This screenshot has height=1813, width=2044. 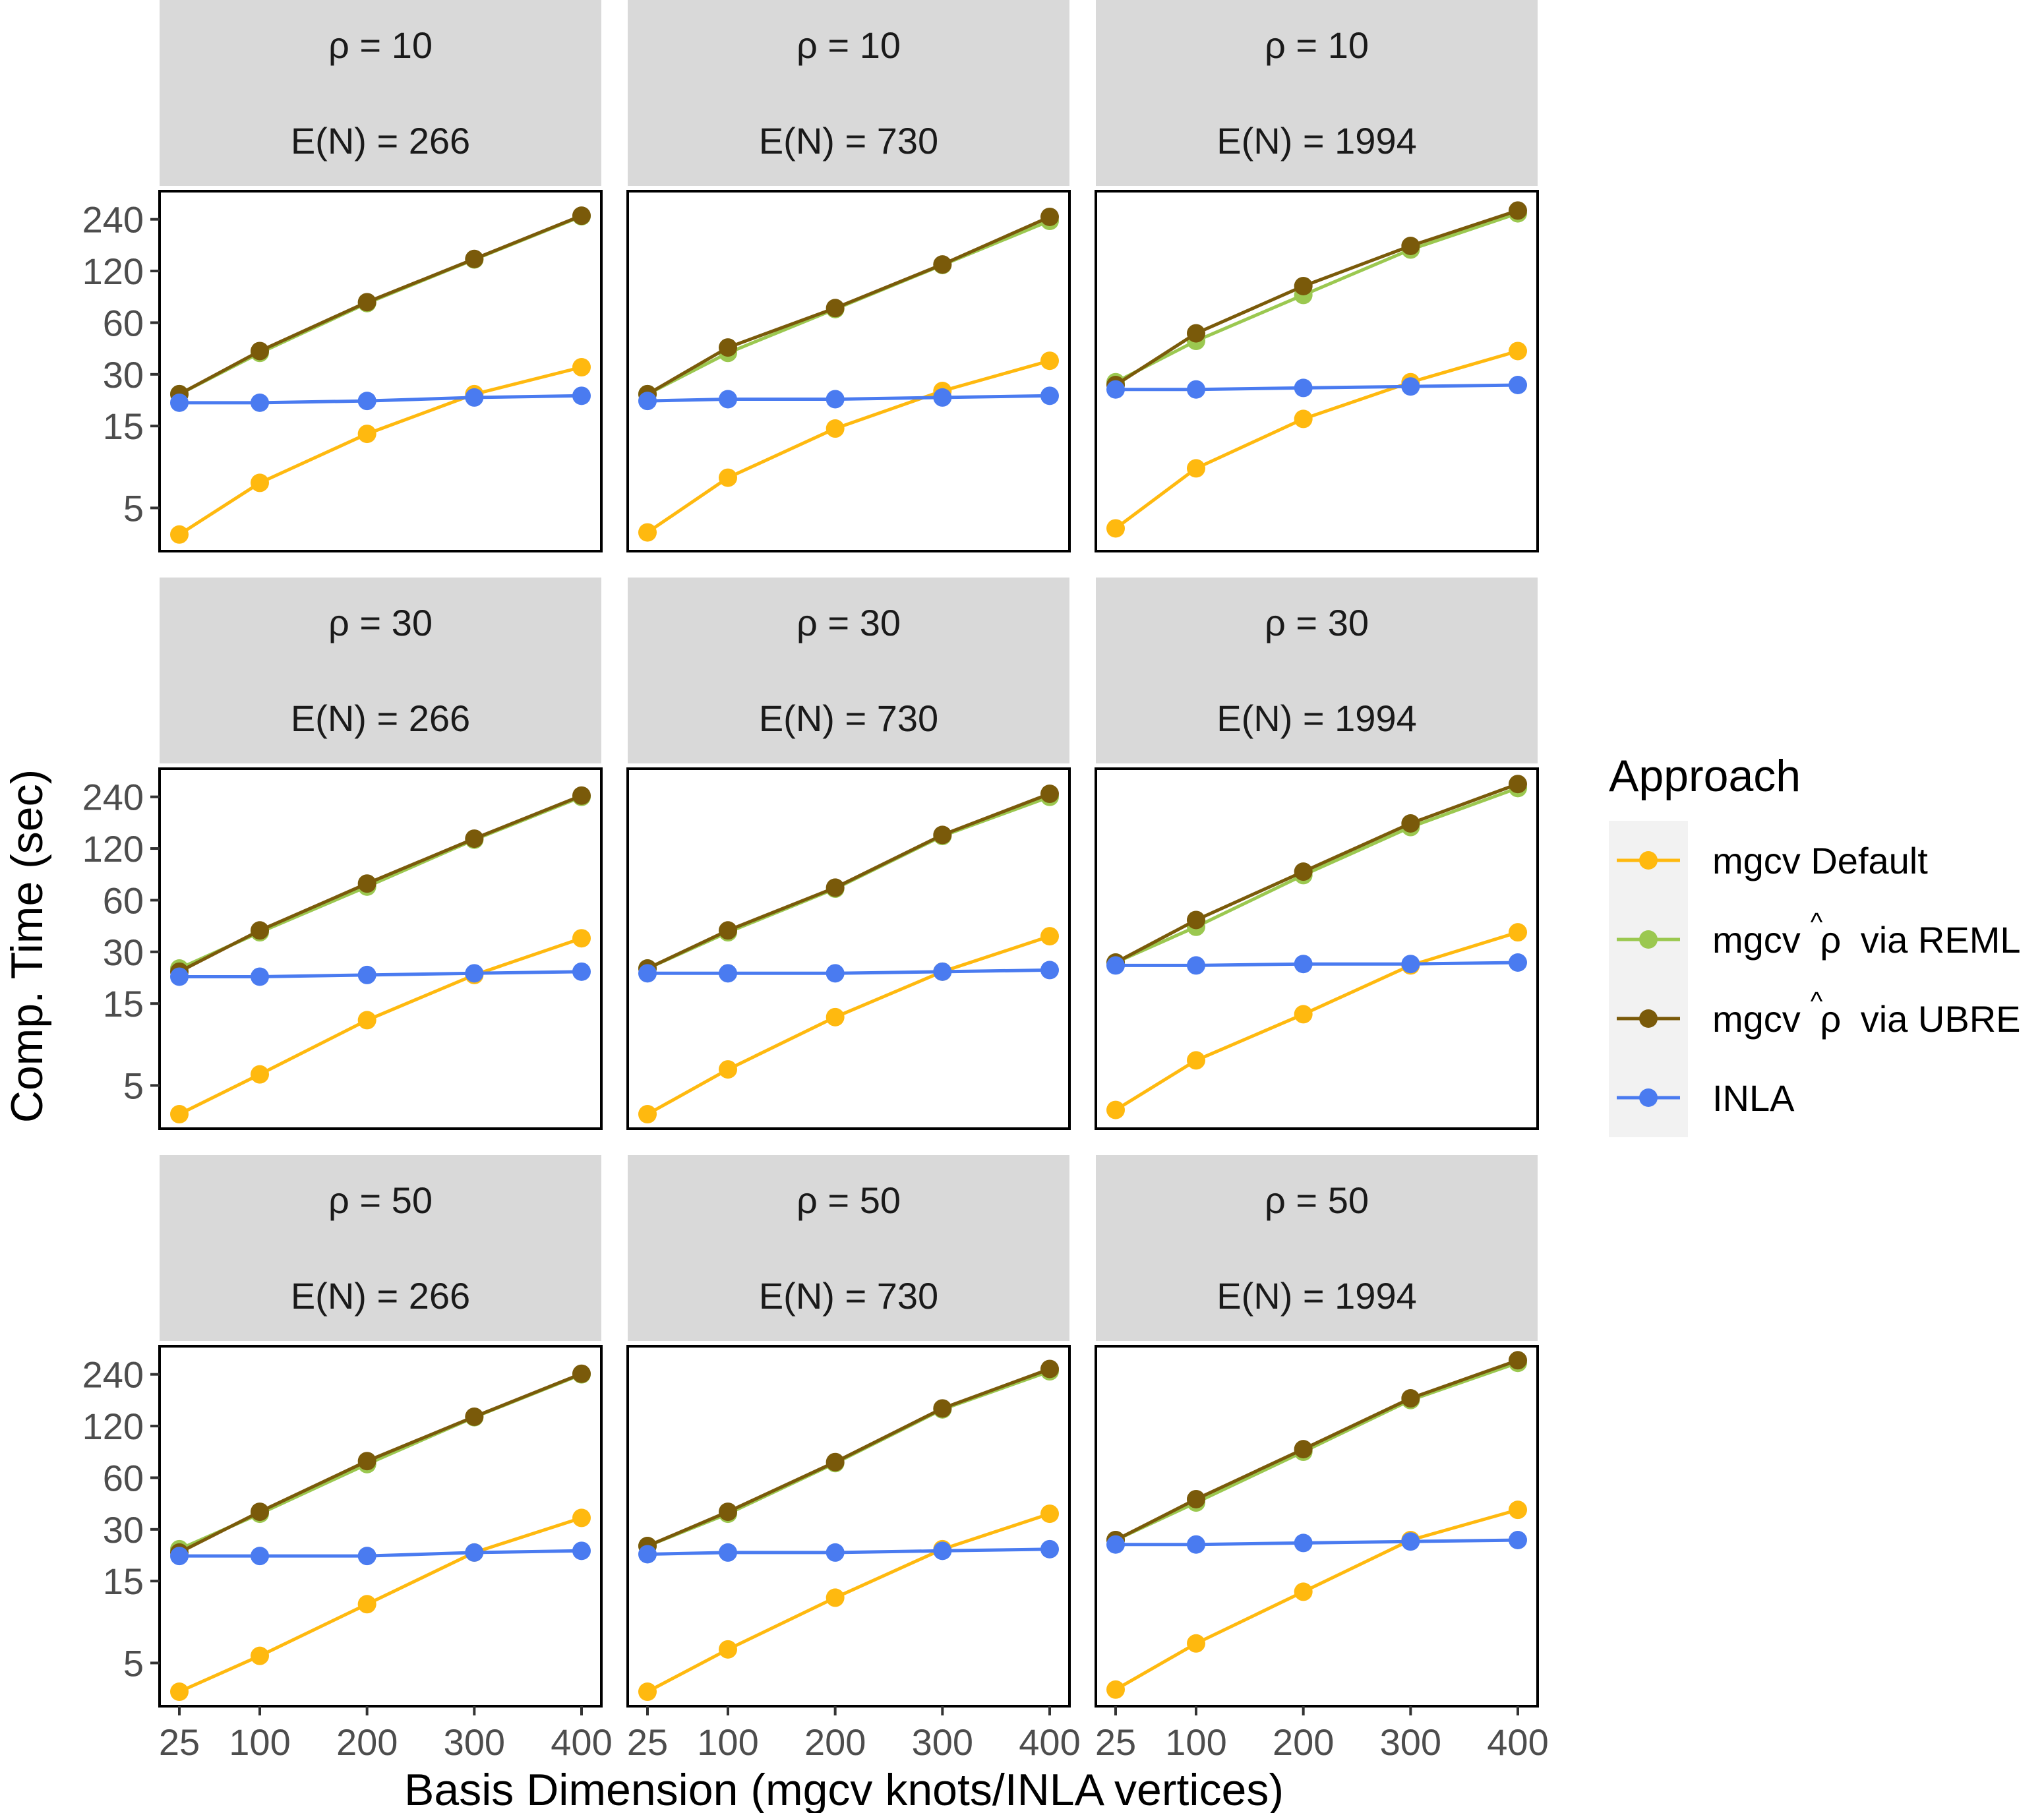 What do you see at coordinates (27, 946) in the screenshot?
I see `y-axis-title: Comp. Time (sec)` at bounding box center [27, 946].